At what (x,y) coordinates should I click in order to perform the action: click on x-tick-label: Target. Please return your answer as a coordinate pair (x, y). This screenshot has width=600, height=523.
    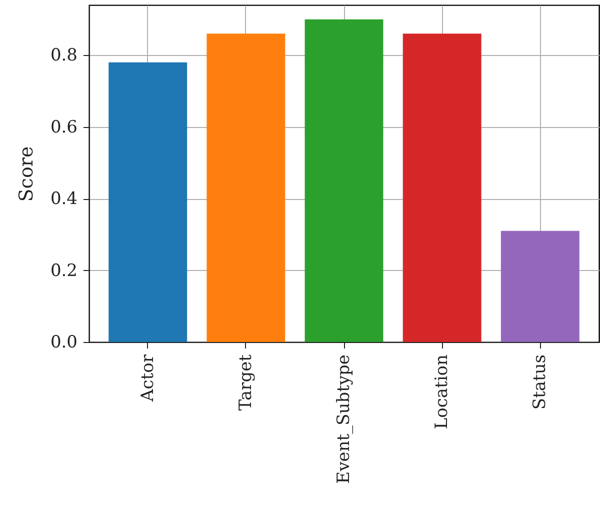
    Looking at the image, I should click on (246, 382).